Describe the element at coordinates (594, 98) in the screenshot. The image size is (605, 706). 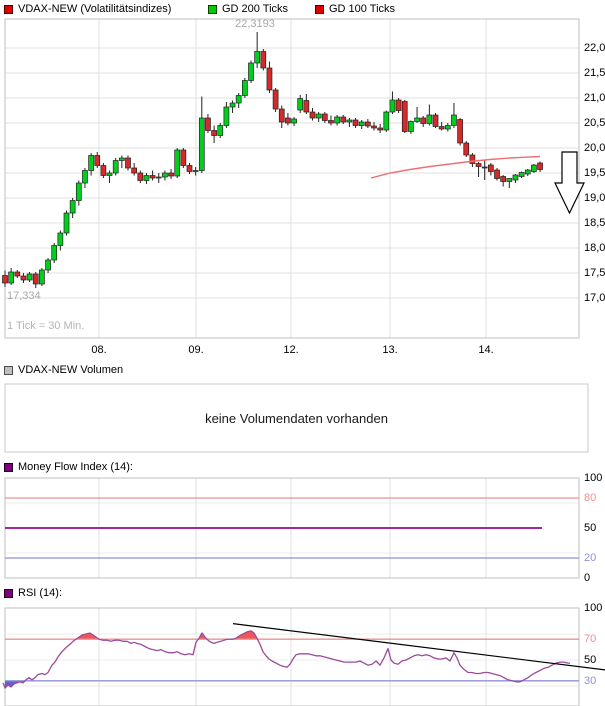
I see `main-y-axis-label: 21,0` at that location.